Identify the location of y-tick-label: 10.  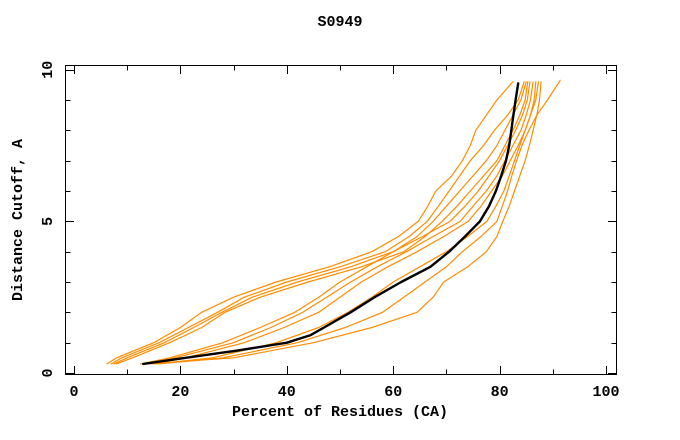
(48, 70).